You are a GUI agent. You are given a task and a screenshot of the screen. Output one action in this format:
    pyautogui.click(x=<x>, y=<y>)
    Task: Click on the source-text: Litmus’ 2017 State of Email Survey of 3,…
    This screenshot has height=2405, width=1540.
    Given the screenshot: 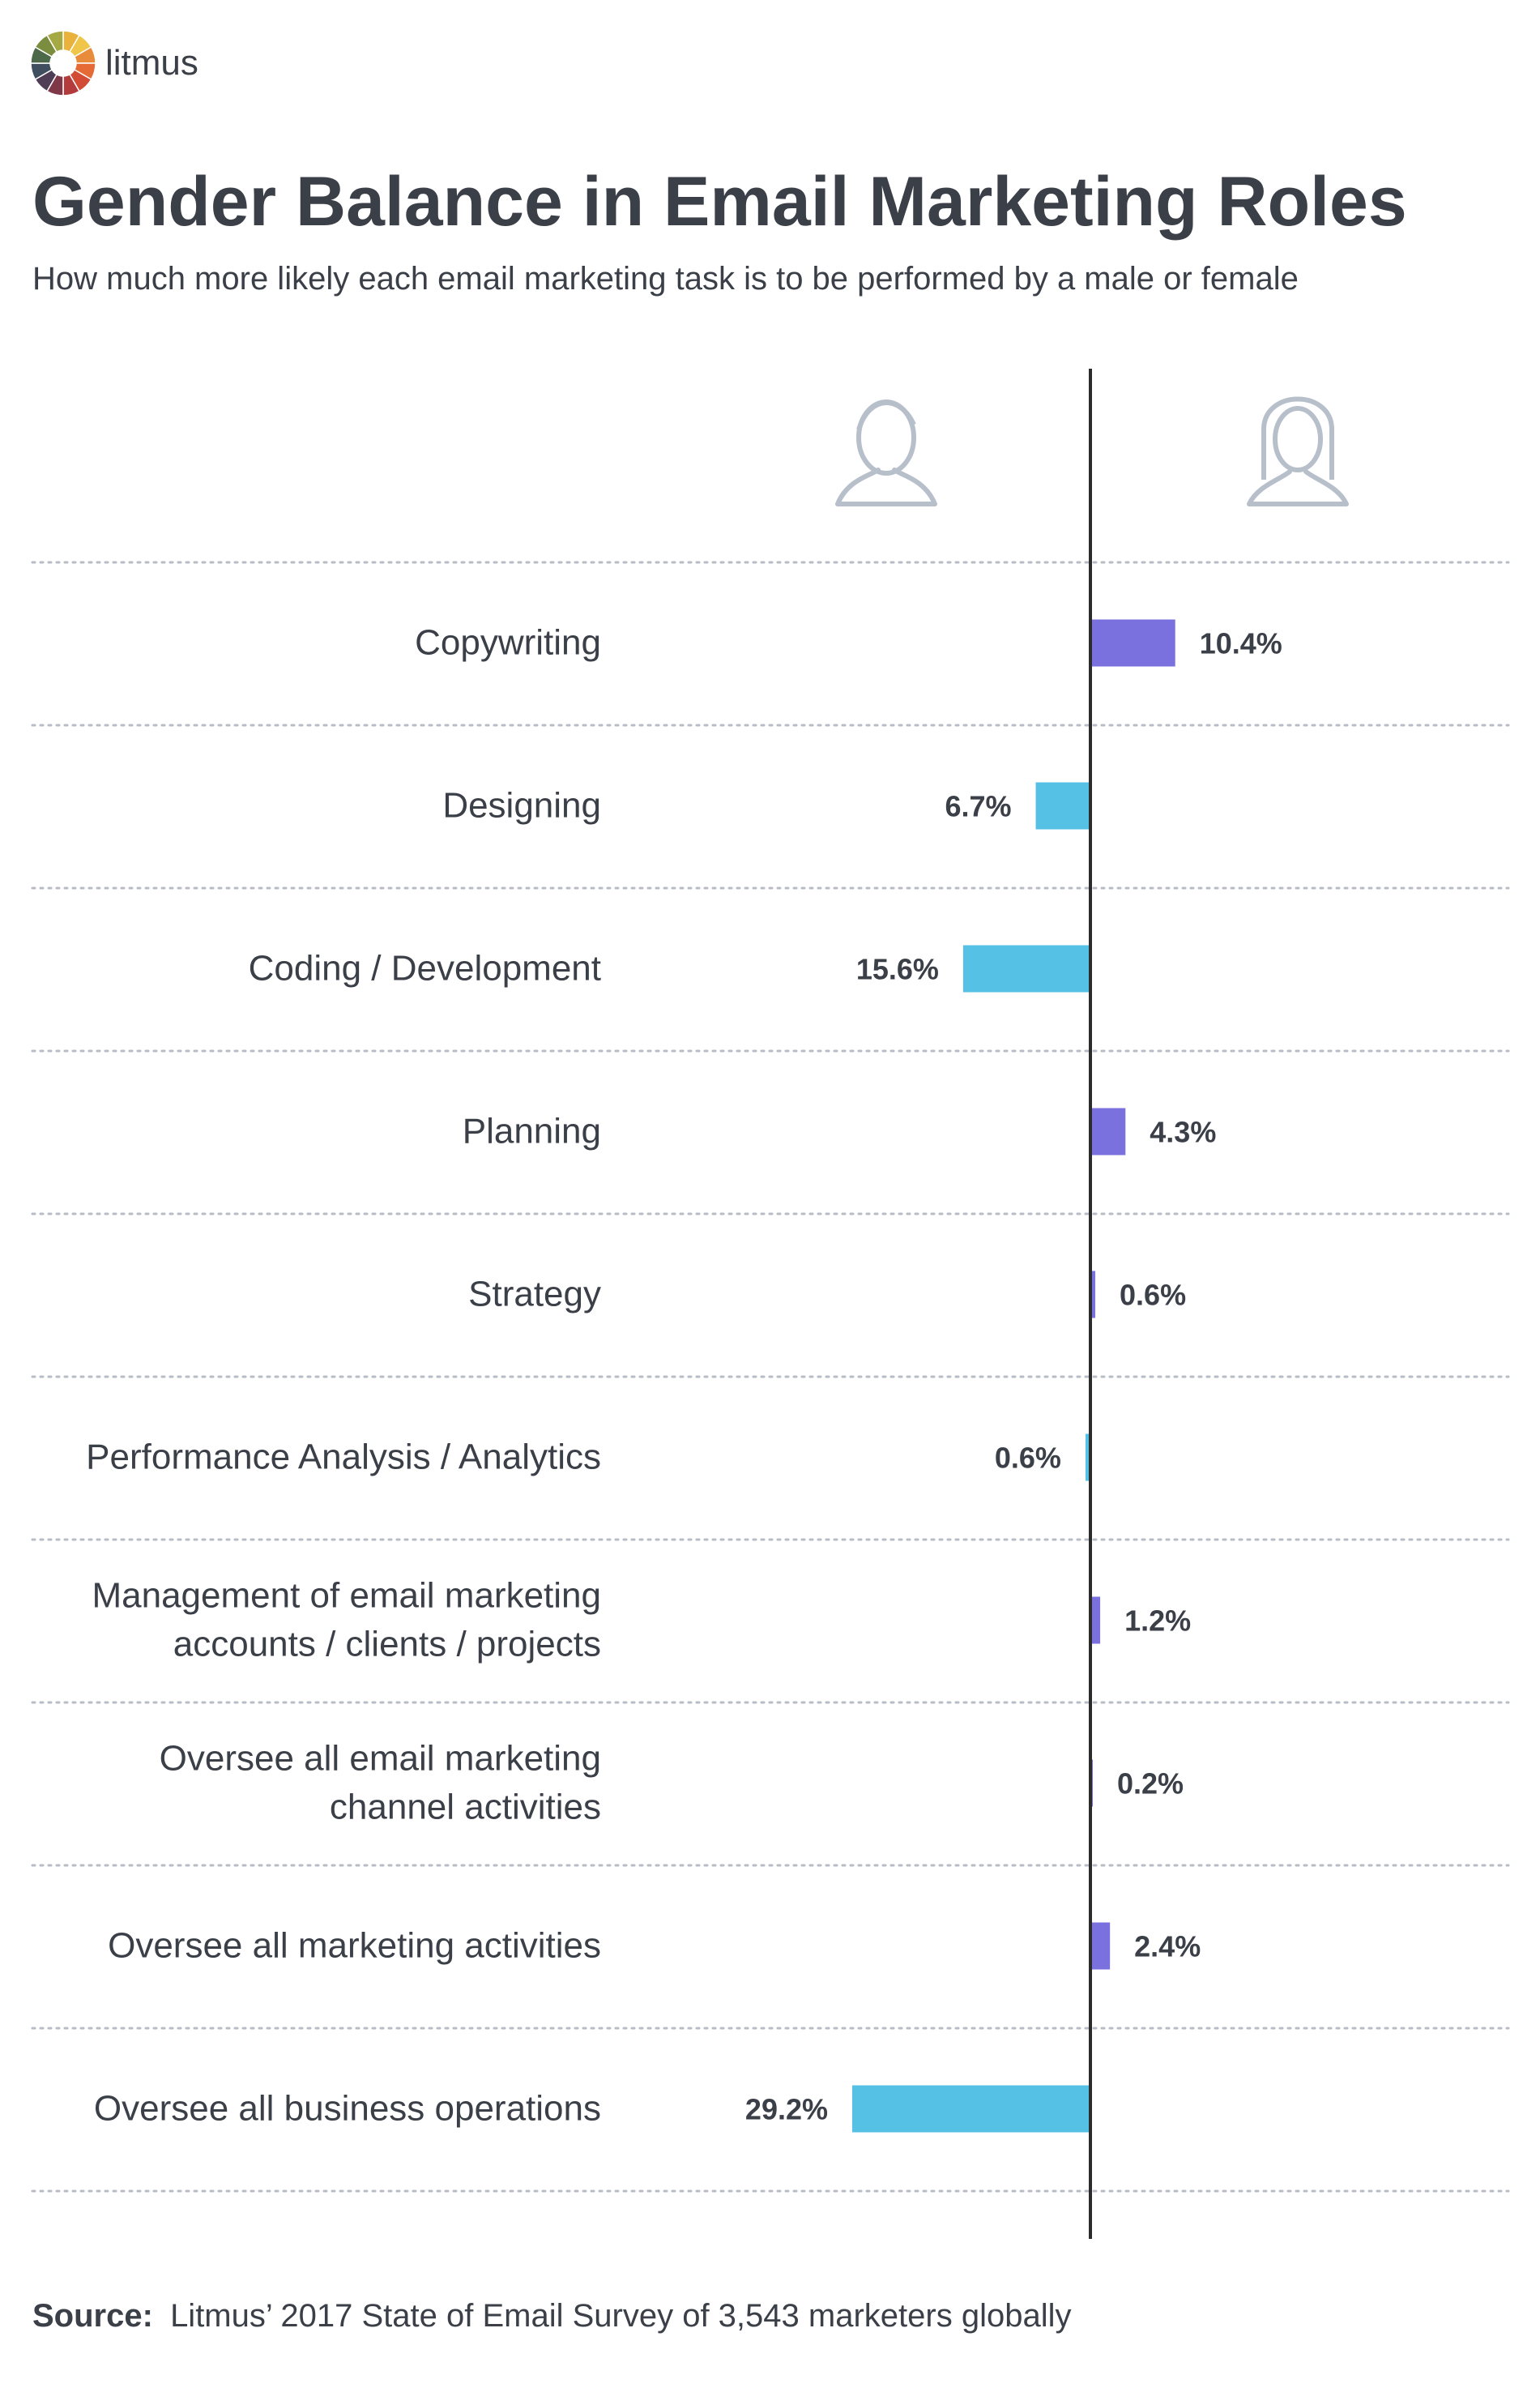 What is the action you would take?
    pyautogui.click(x=620, y=2316)
    